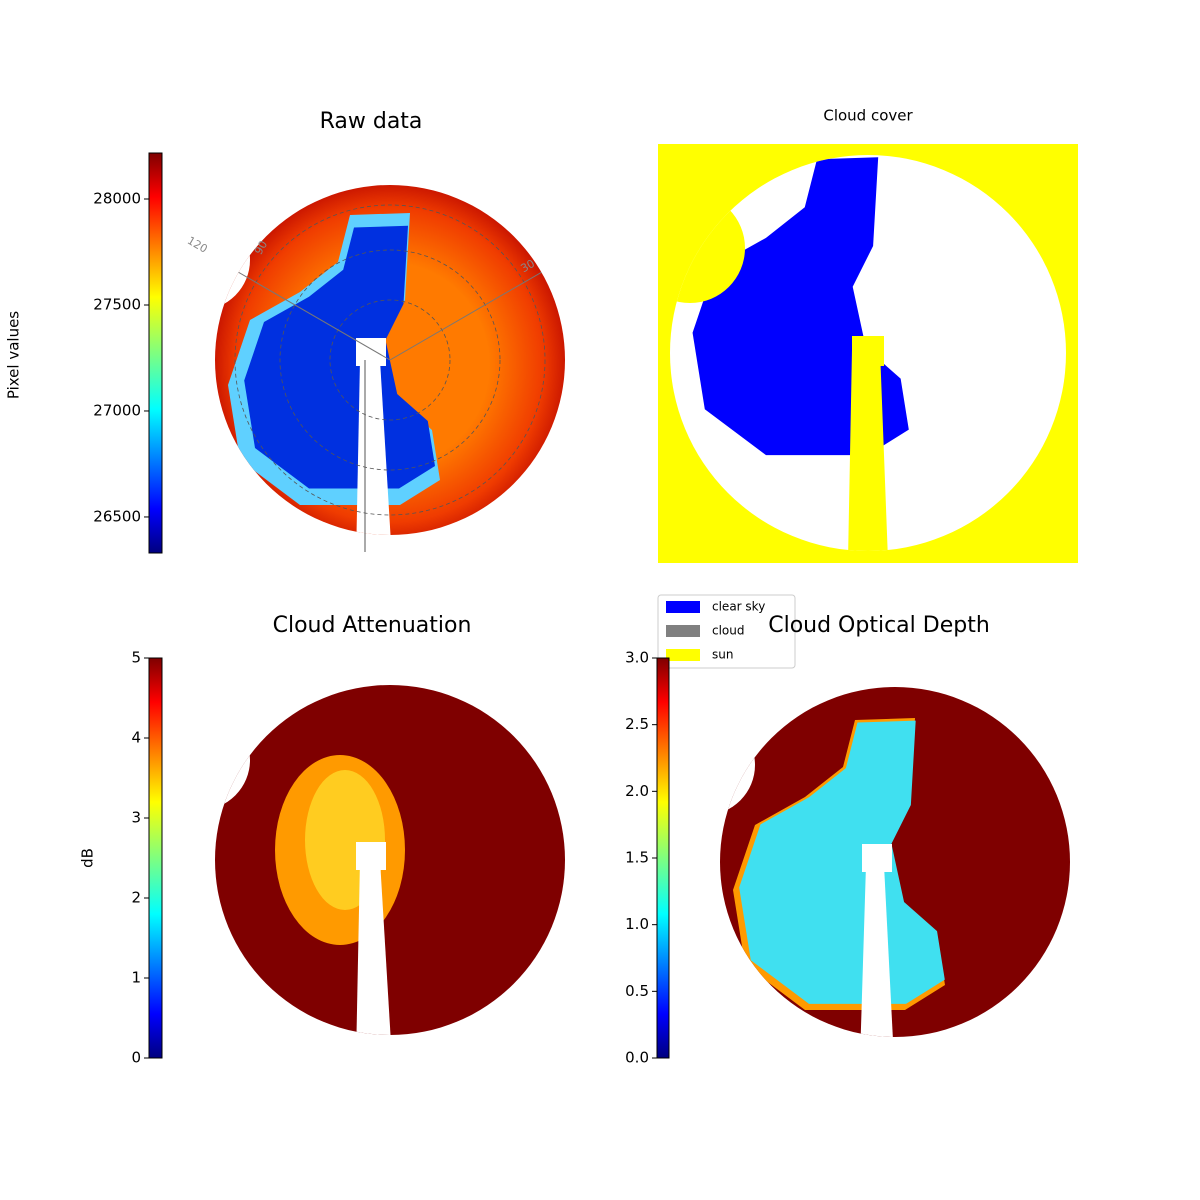  What do you see at coordinates (117, 516) in the screenshot?
I see `colorbar-tick-label: 26500` at bounding box center [117, 516].